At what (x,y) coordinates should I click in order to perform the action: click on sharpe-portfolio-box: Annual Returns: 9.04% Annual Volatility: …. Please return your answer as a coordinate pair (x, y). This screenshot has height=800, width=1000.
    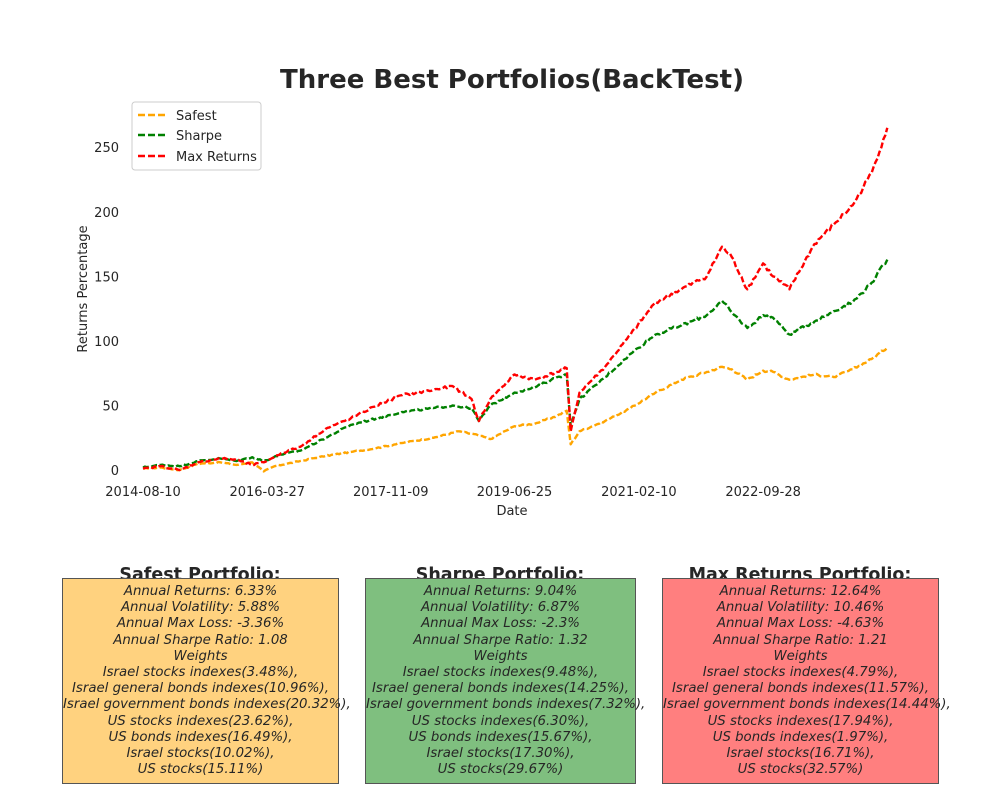
    Looking at the image, I should click on (505, 681).